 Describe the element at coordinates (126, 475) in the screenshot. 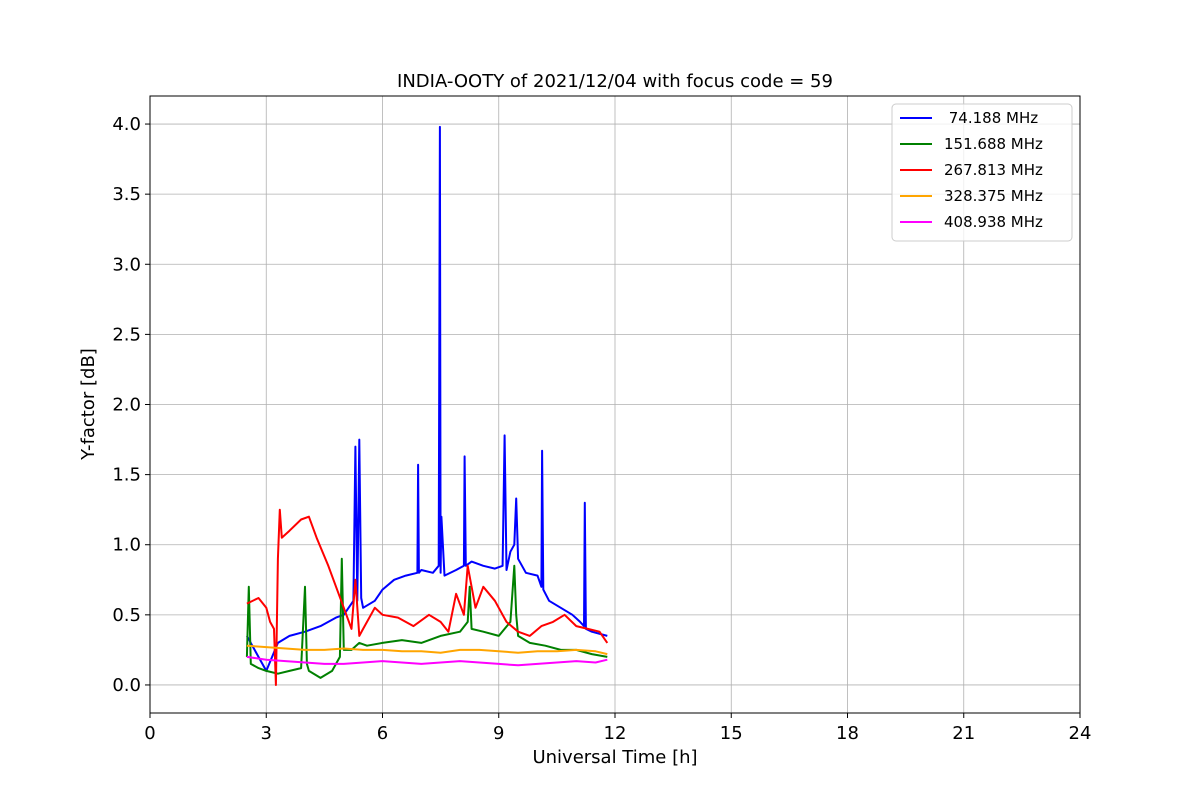

I see `y-tick-label: 1.5` at that location.